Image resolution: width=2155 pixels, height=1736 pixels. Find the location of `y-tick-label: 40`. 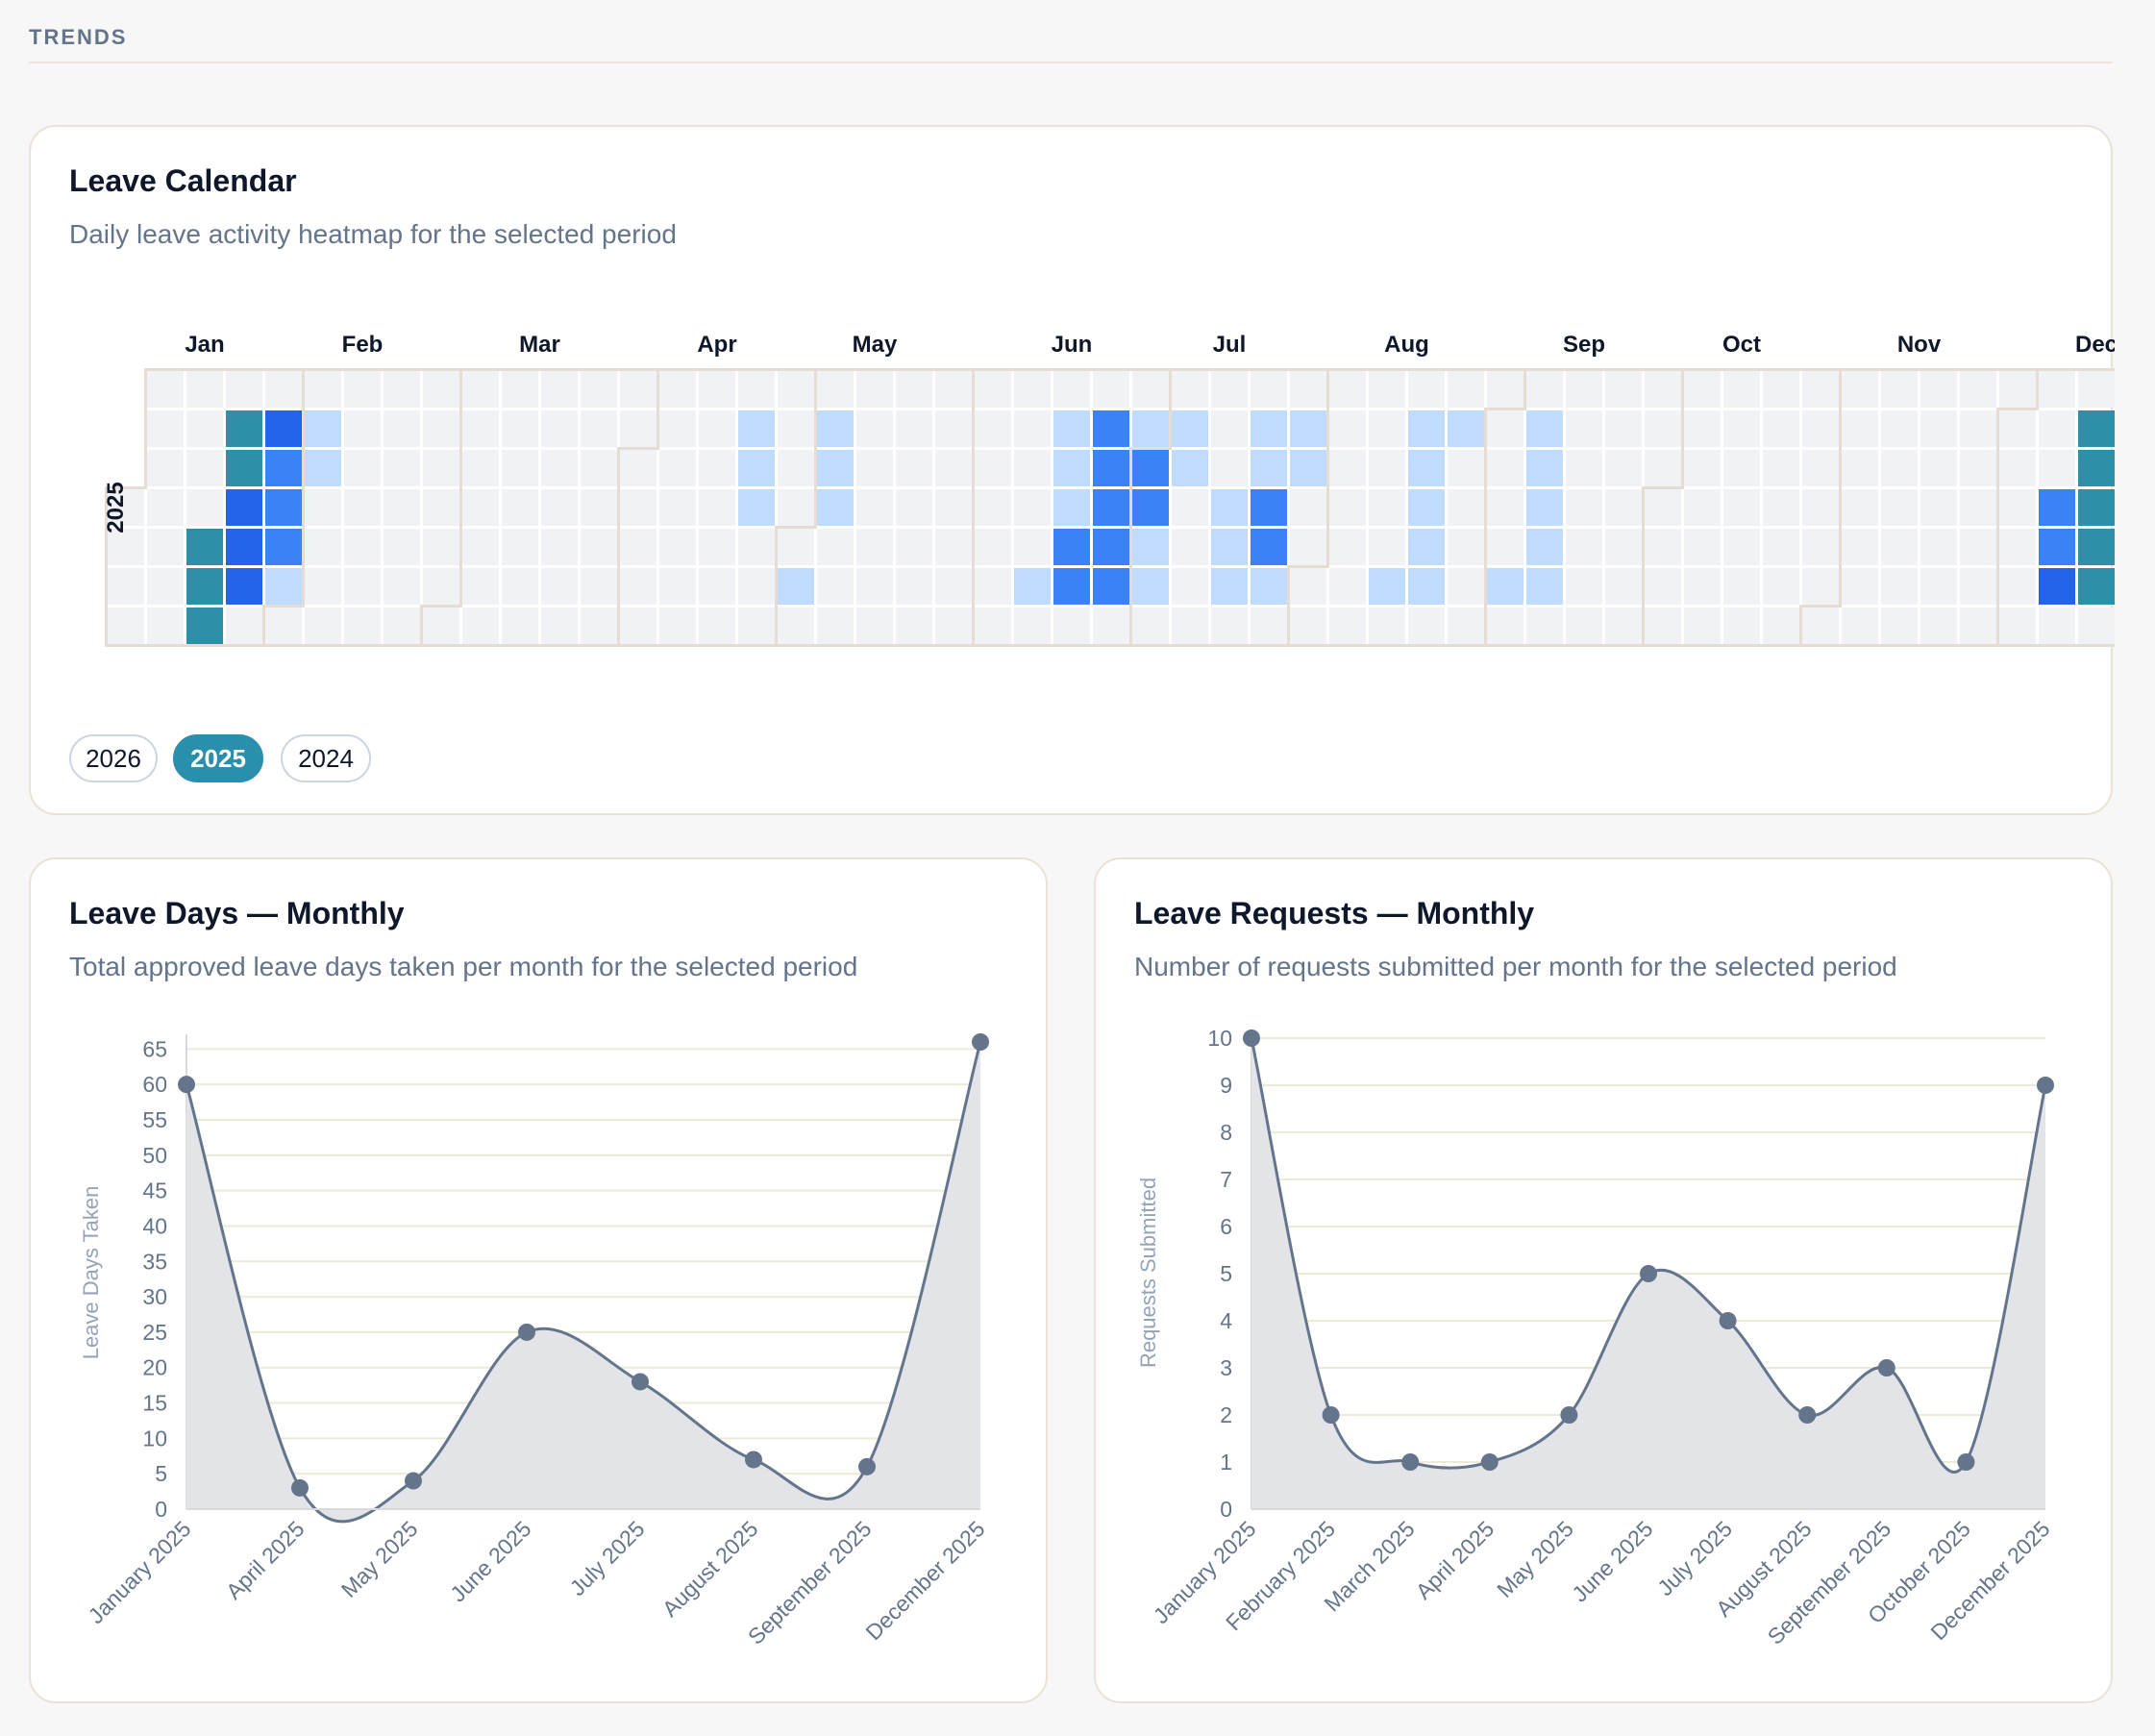

y-tick-label: 40 is located at coordinates (154, 1225).